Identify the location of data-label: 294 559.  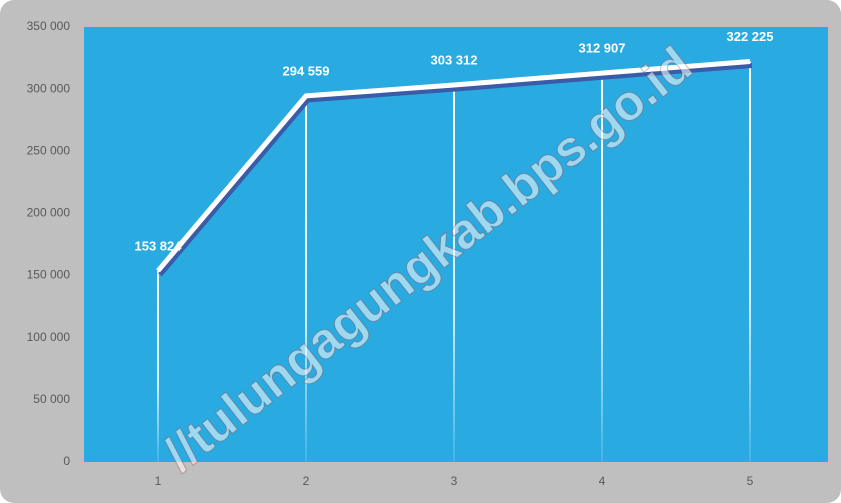
(306, 70).